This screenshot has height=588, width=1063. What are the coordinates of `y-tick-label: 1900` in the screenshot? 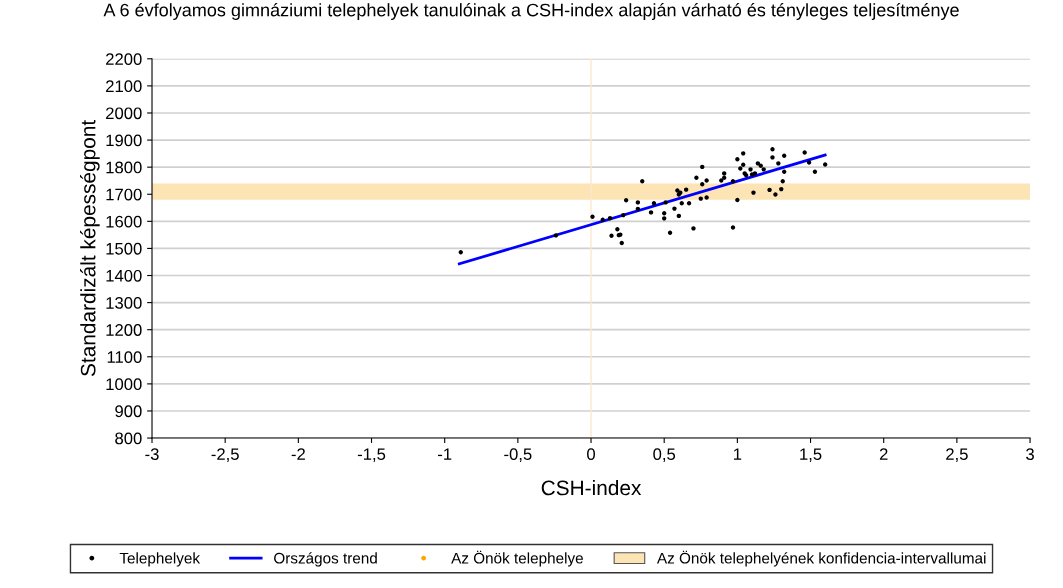 It's located at (124, 140).